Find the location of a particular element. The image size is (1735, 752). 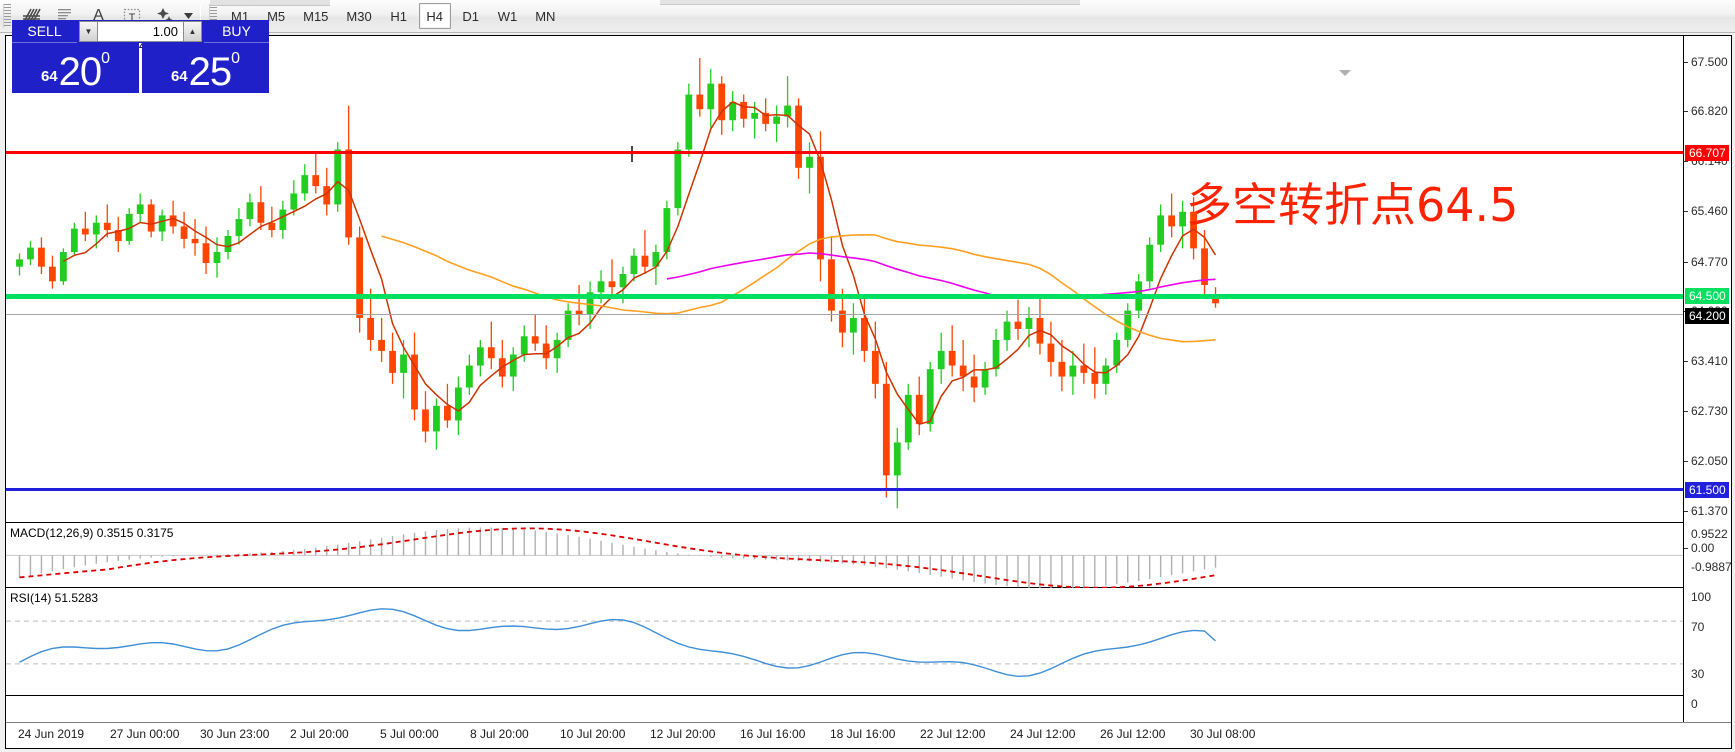

timeframe-button-m30: M30 is located at coordinates (359, 16).